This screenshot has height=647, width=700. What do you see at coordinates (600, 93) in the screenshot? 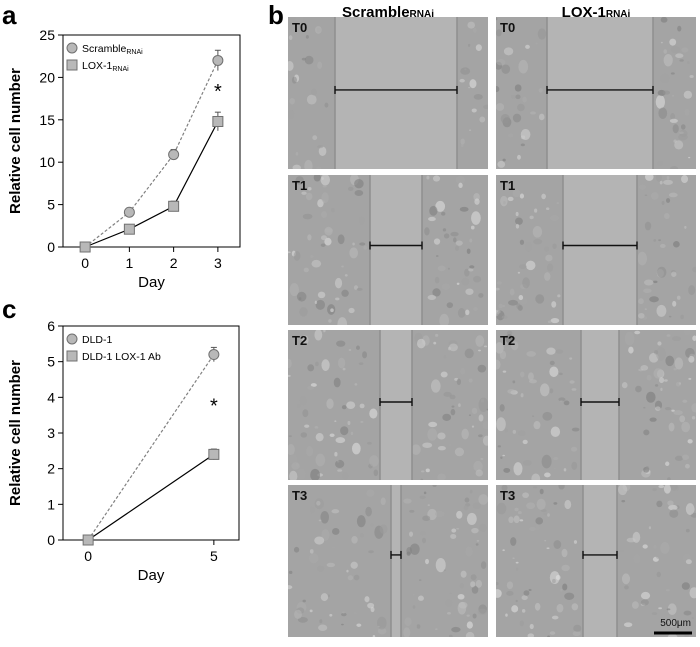
I see `wound-gap` at bounding box center [600, 93].